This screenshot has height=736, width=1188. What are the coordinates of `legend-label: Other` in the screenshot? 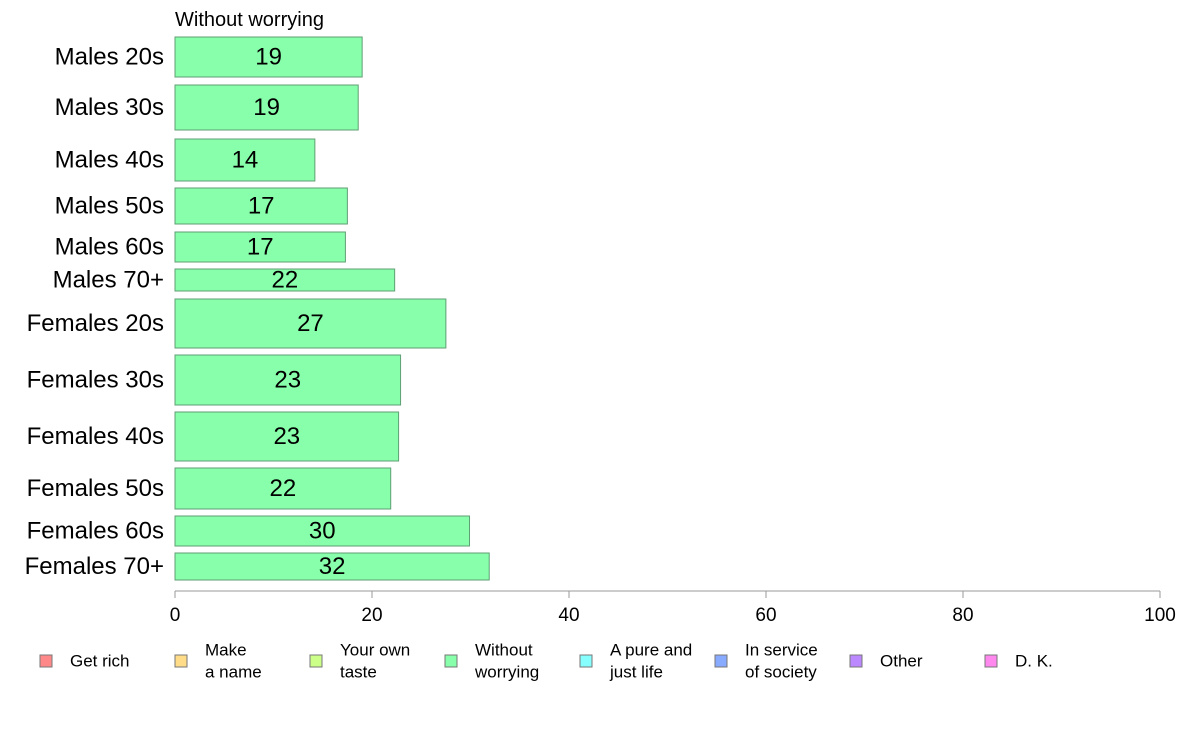 It's located at (901, 661).